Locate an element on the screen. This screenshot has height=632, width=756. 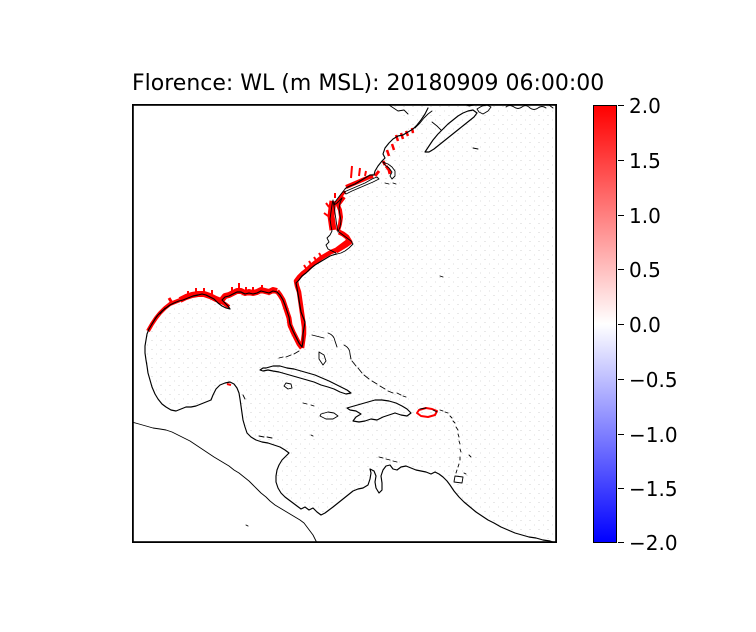
colorbar-tick-label: 1.0 is located at coordinates (645, 215).